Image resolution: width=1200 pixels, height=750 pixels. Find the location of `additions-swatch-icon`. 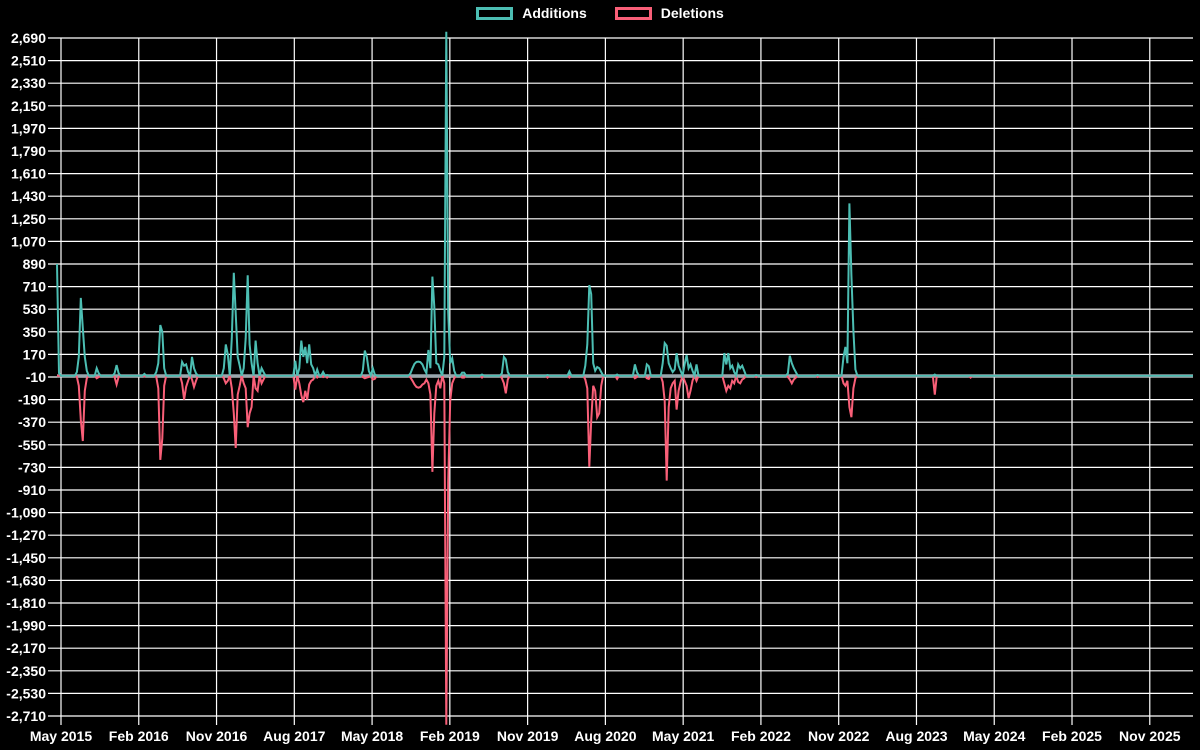

additions-swatch-icon is located at coordinates (495, 13).